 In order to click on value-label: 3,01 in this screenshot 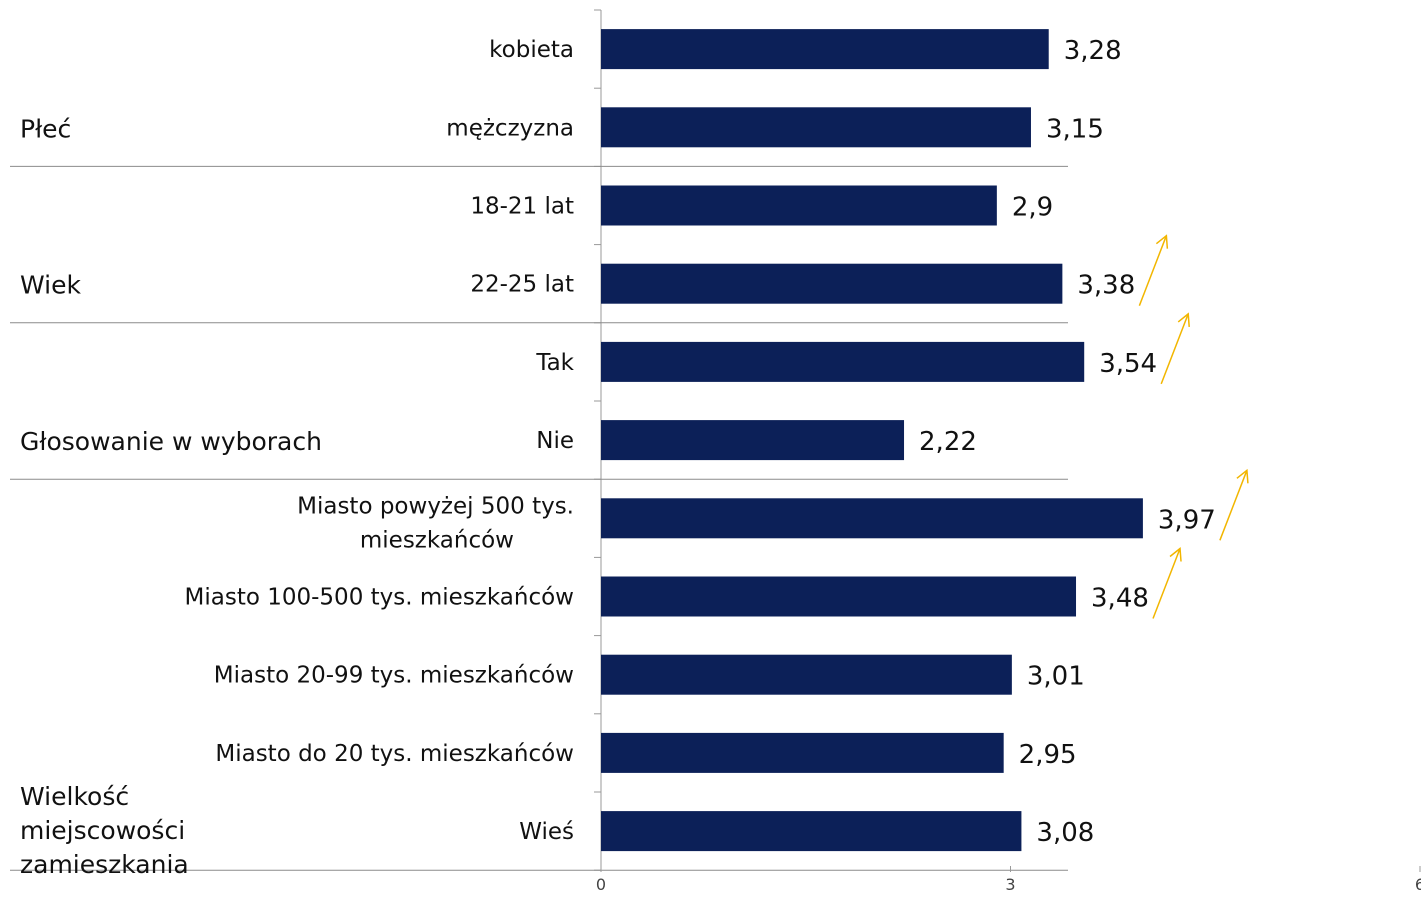, I will do `click(1056, 677)`.